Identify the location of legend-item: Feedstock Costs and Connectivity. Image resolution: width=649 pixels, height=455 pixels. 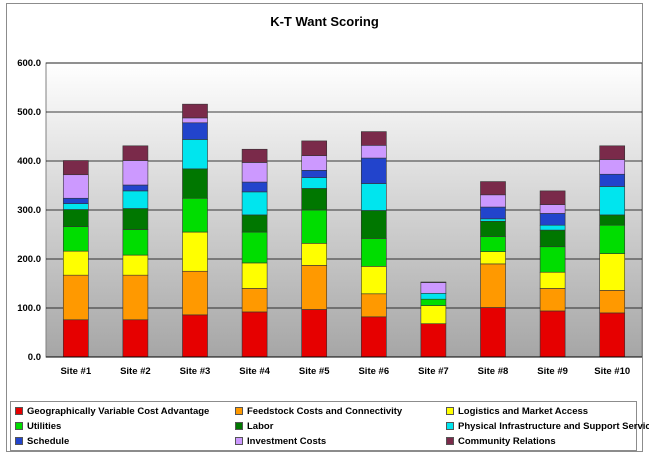
(318, 412).